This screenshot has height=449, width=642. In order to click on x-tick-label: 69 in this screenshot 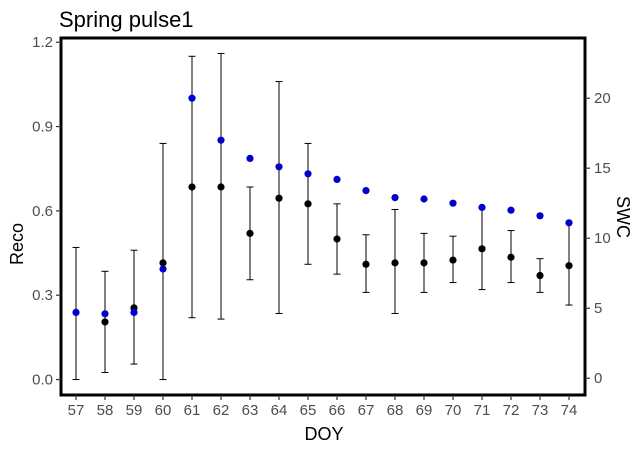, I will do `click(424, 410)`.